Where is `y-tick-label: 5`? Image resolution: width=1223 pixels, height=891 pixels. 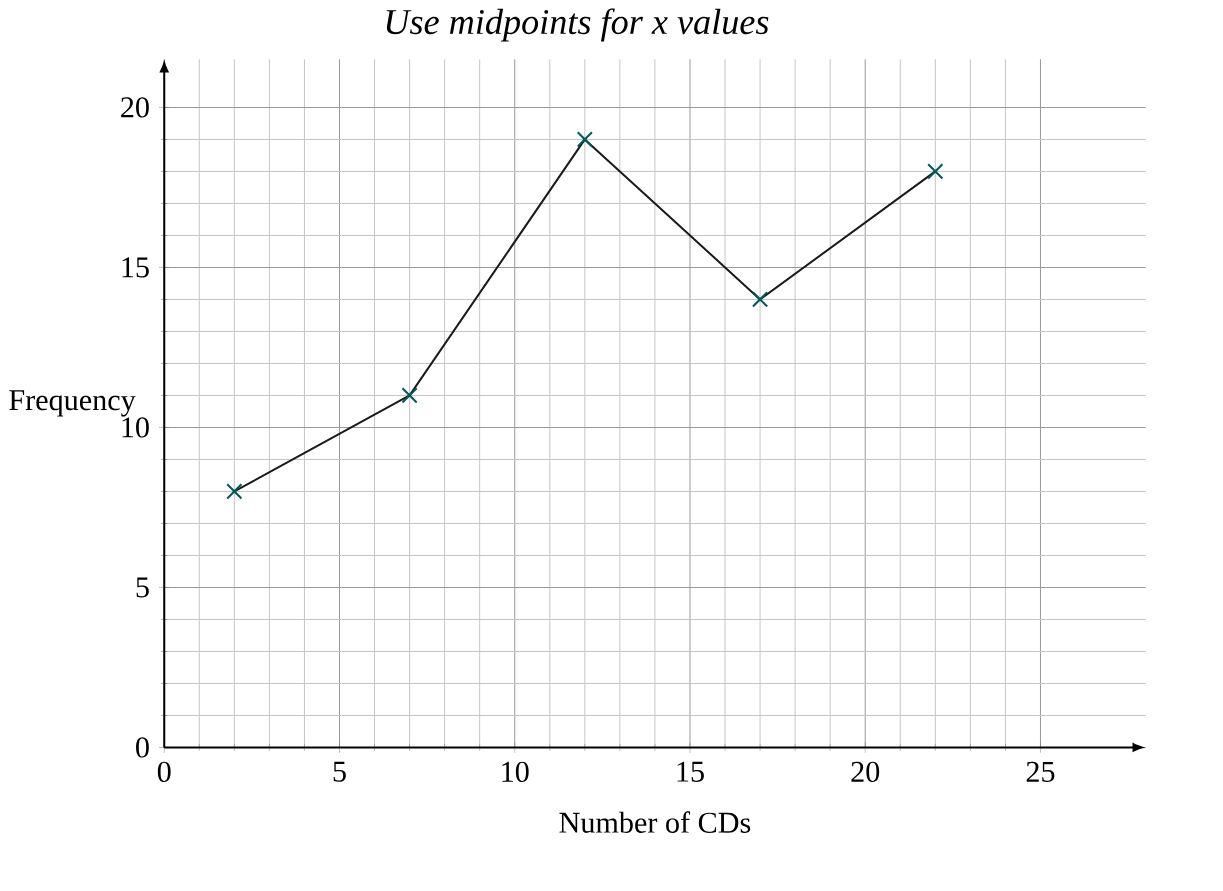
y-tick-label: 5 is located at coordinates (142, 587).